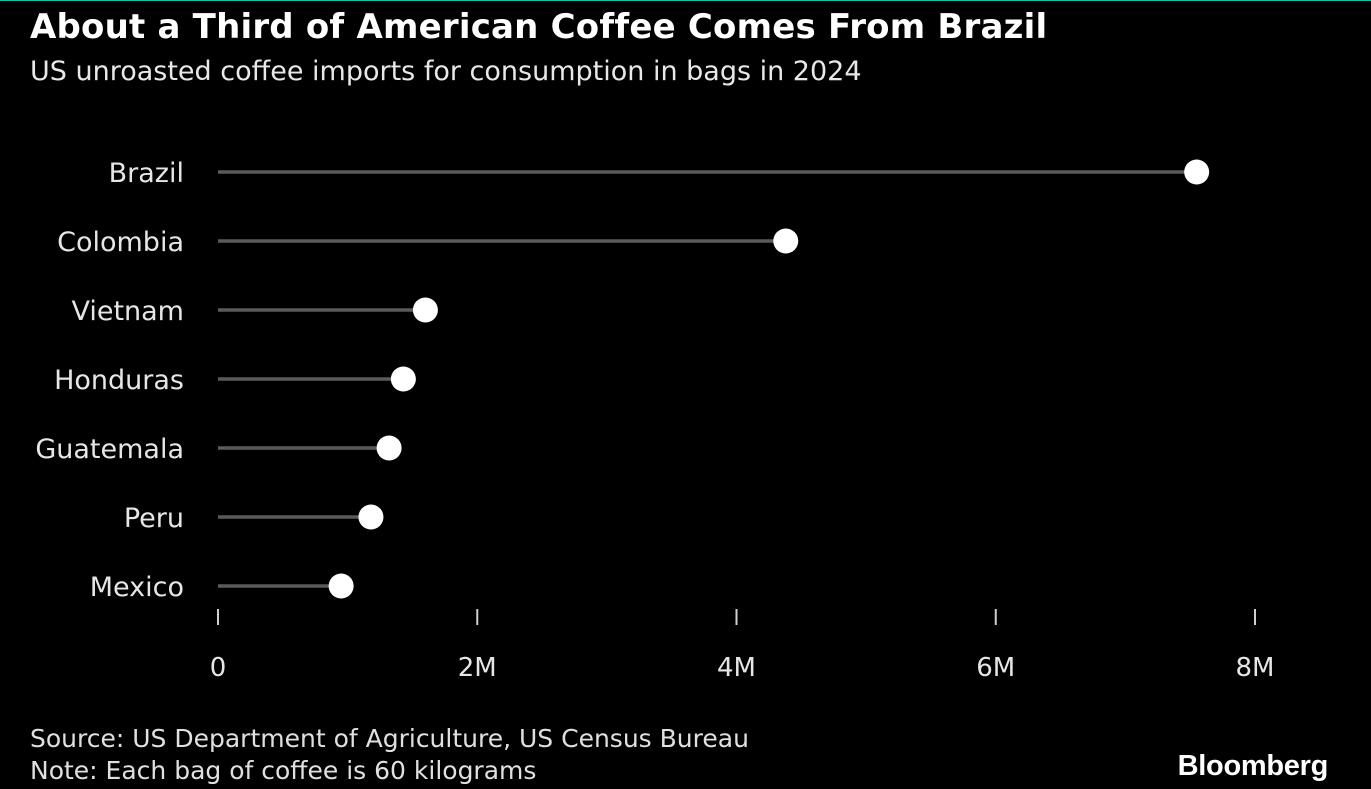 Image resolution: width=1371 pixels, height=789 pixels. What do you see at coordinates (119, 380) in the screenshot?
I see `category-label-honduras: Honduras` at bounding box center [119, 380].